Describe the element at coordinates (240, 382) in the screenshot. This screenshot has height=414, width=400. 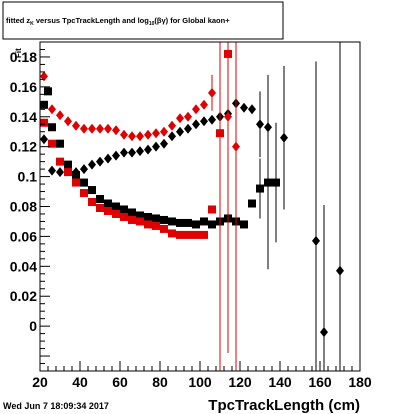
I see `x-tick-label: 120` at that location.